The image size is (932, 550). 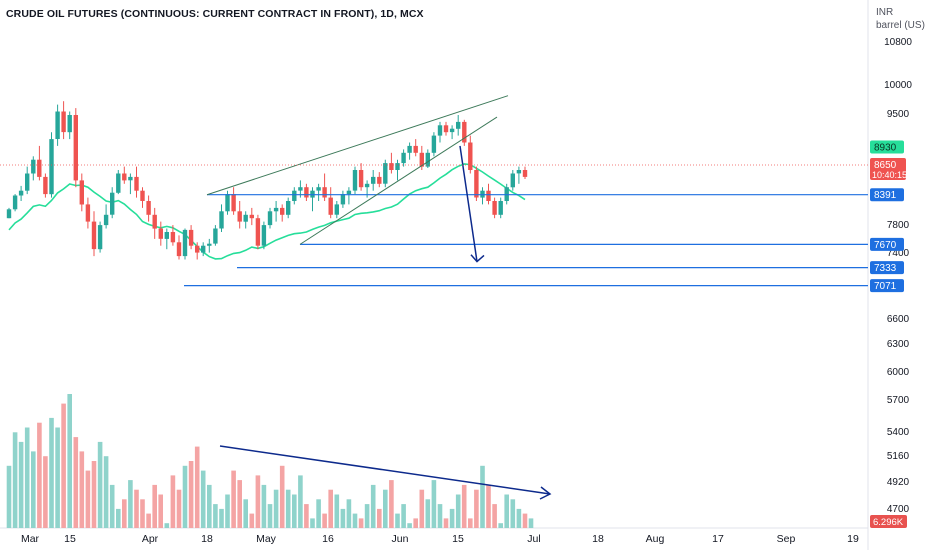 What do you see at coordinates (440, 539) in the screenshot?
I see `time-axis: Mar 15 Apr 18 May 16 Jun 15 Jul 18 Aug 17 Sep 19` at bounding box center [440, 539].